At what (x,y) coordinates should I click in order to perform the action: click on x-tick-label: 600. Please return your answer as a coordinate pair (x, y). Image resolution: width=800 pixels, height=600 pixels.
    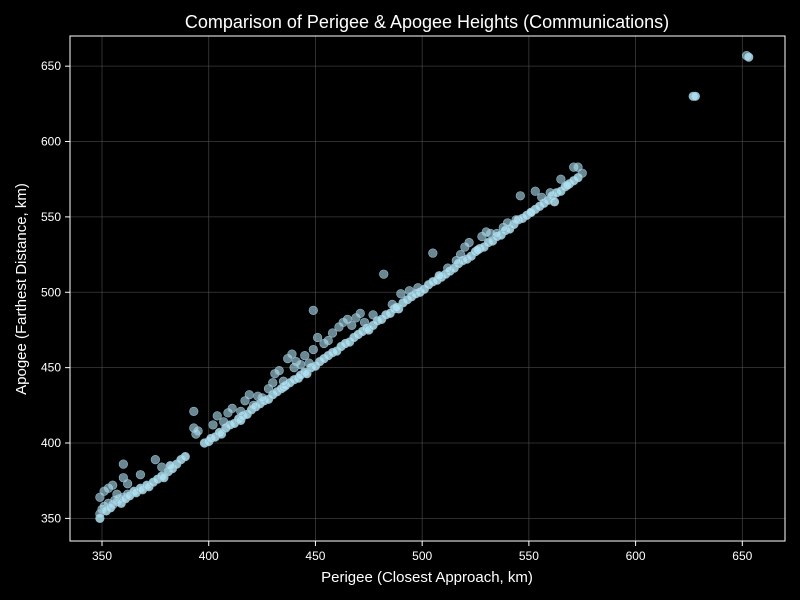
    Looking at the image, I should click on (636, 556).